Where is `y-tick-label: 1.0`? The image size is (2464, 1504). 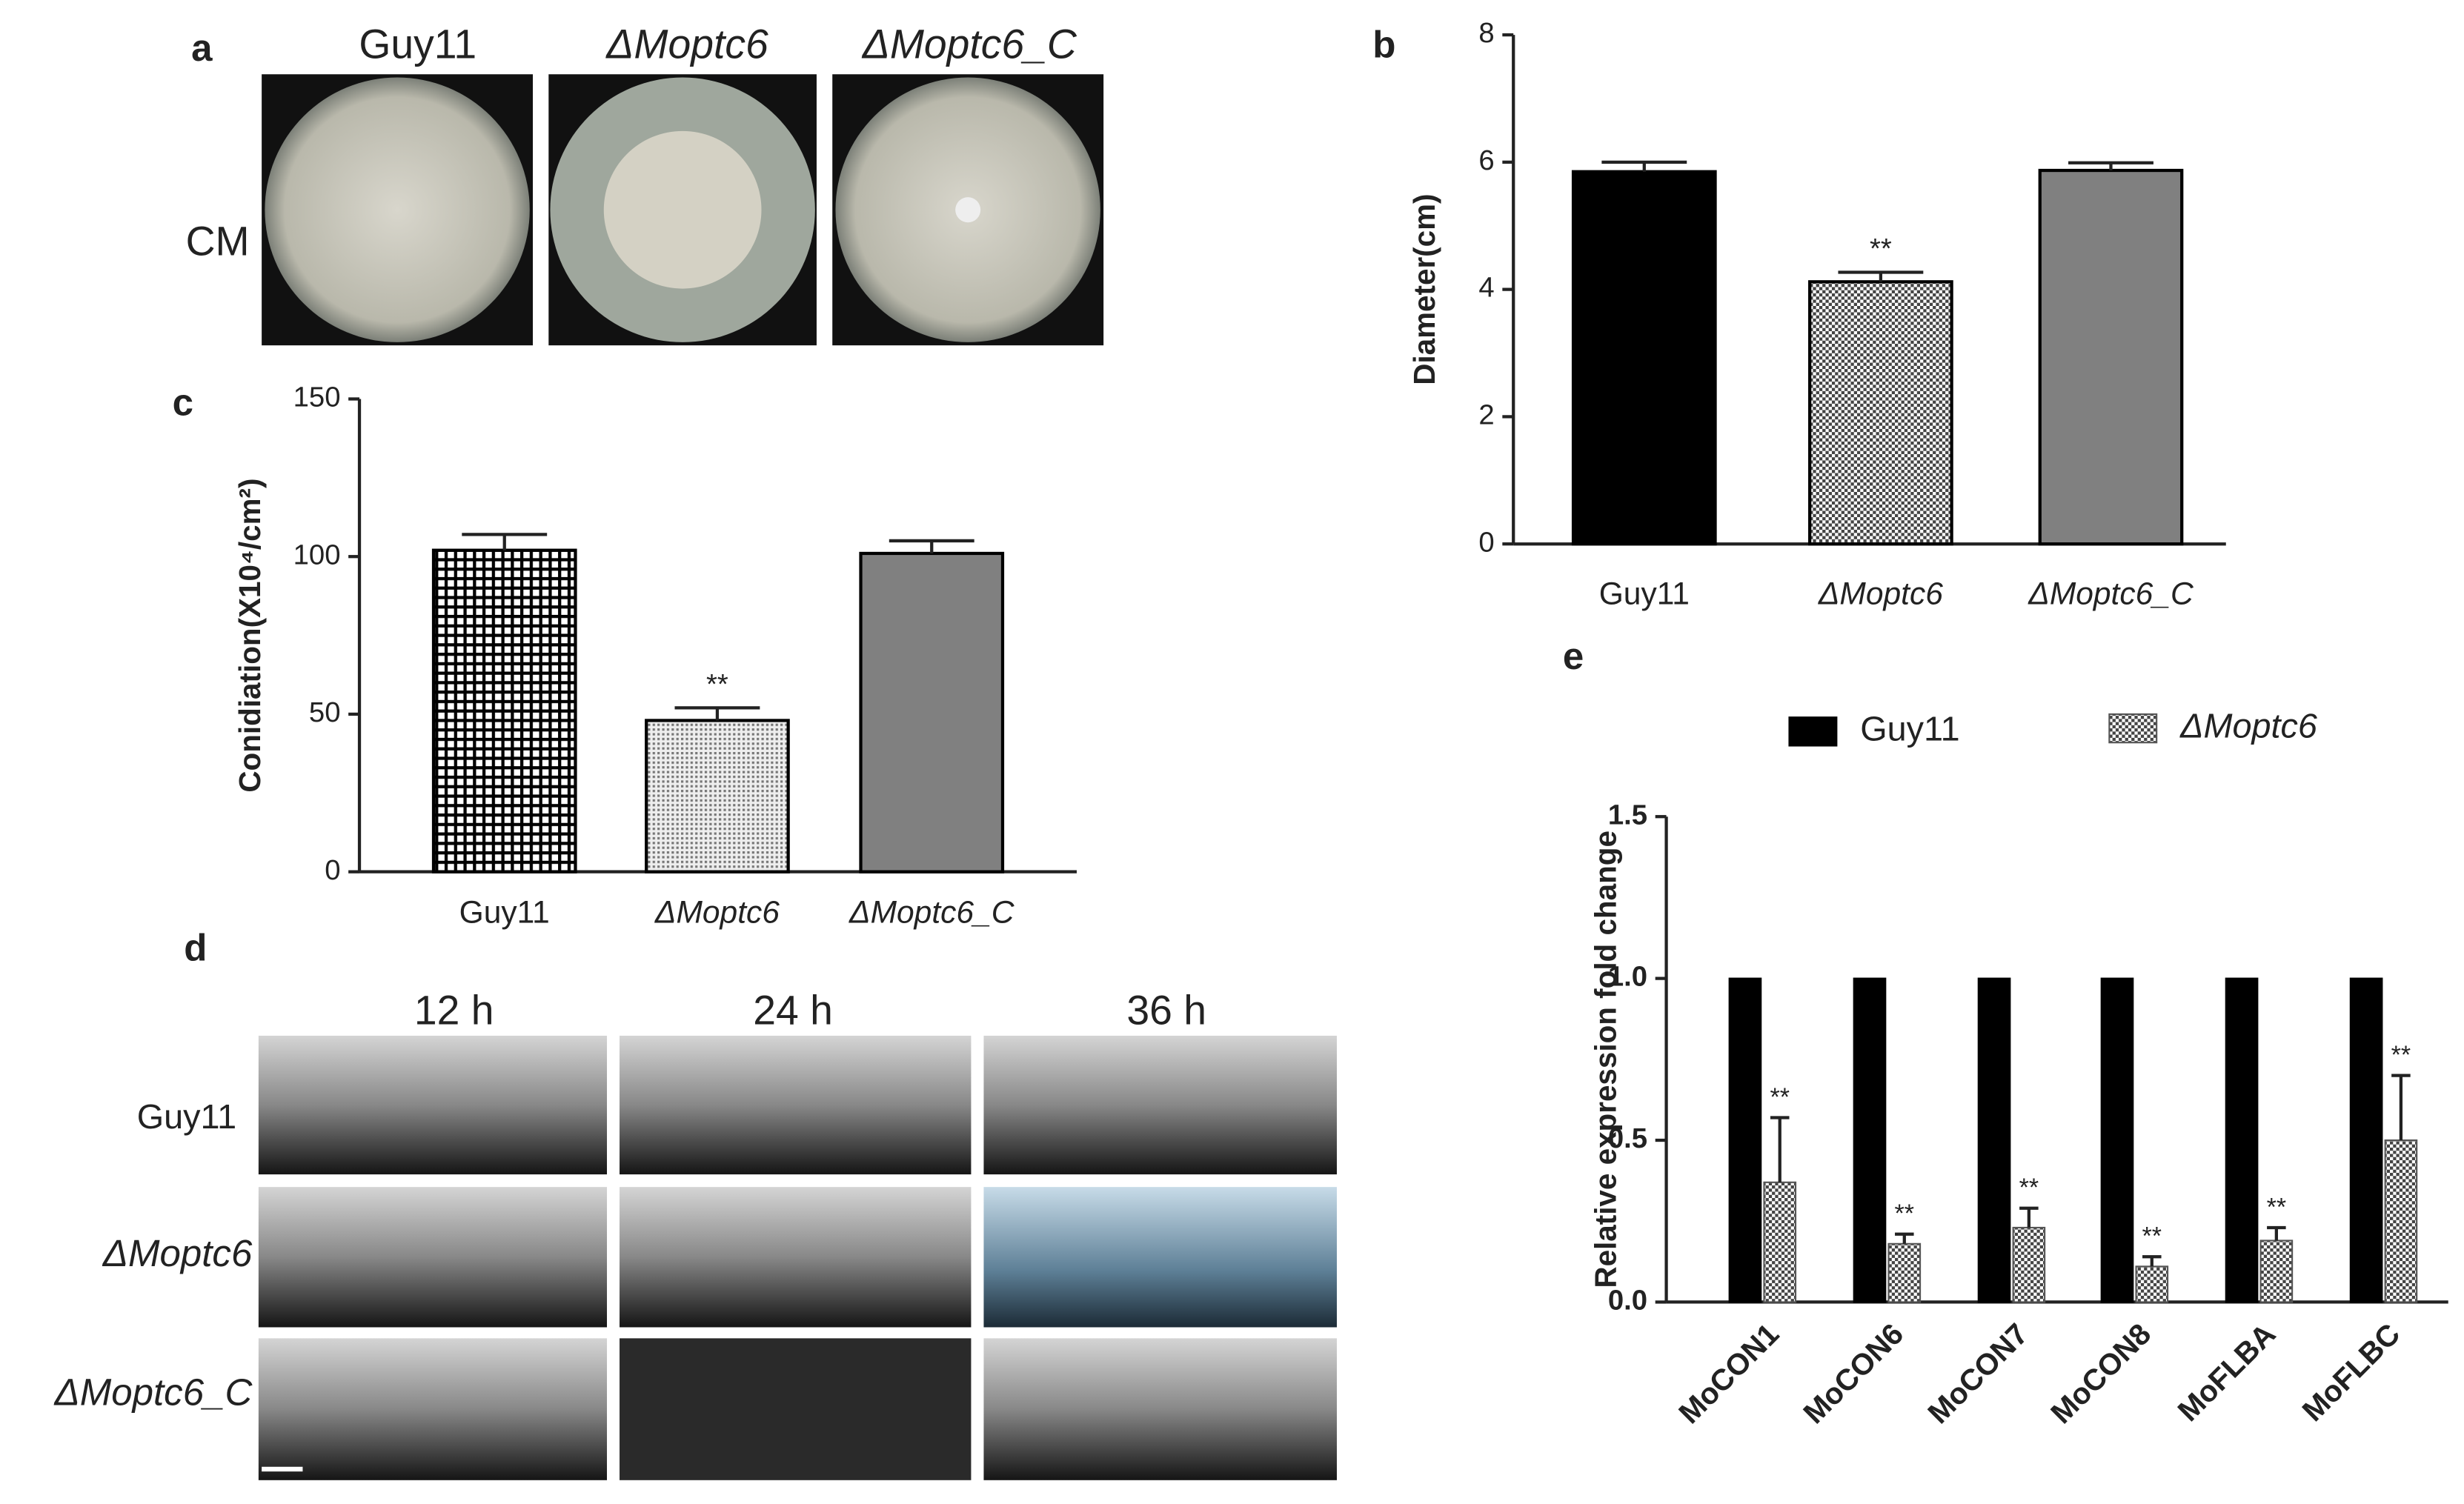
y-tick-label: 1.0 is located at coordinates (1627, 977).